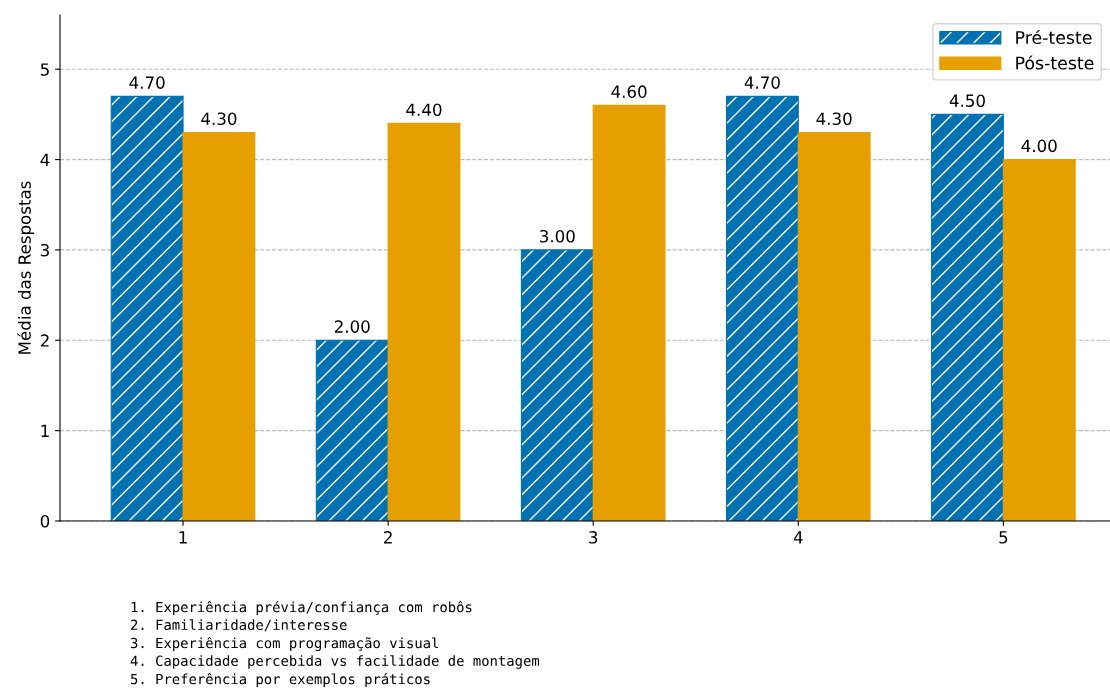 This screenshot has width=1110, height=690. Describe the element at coordinates (301, 608) in the screenshot. I see `text: 1. Experiência prévia/confiança com robôs` at that location.